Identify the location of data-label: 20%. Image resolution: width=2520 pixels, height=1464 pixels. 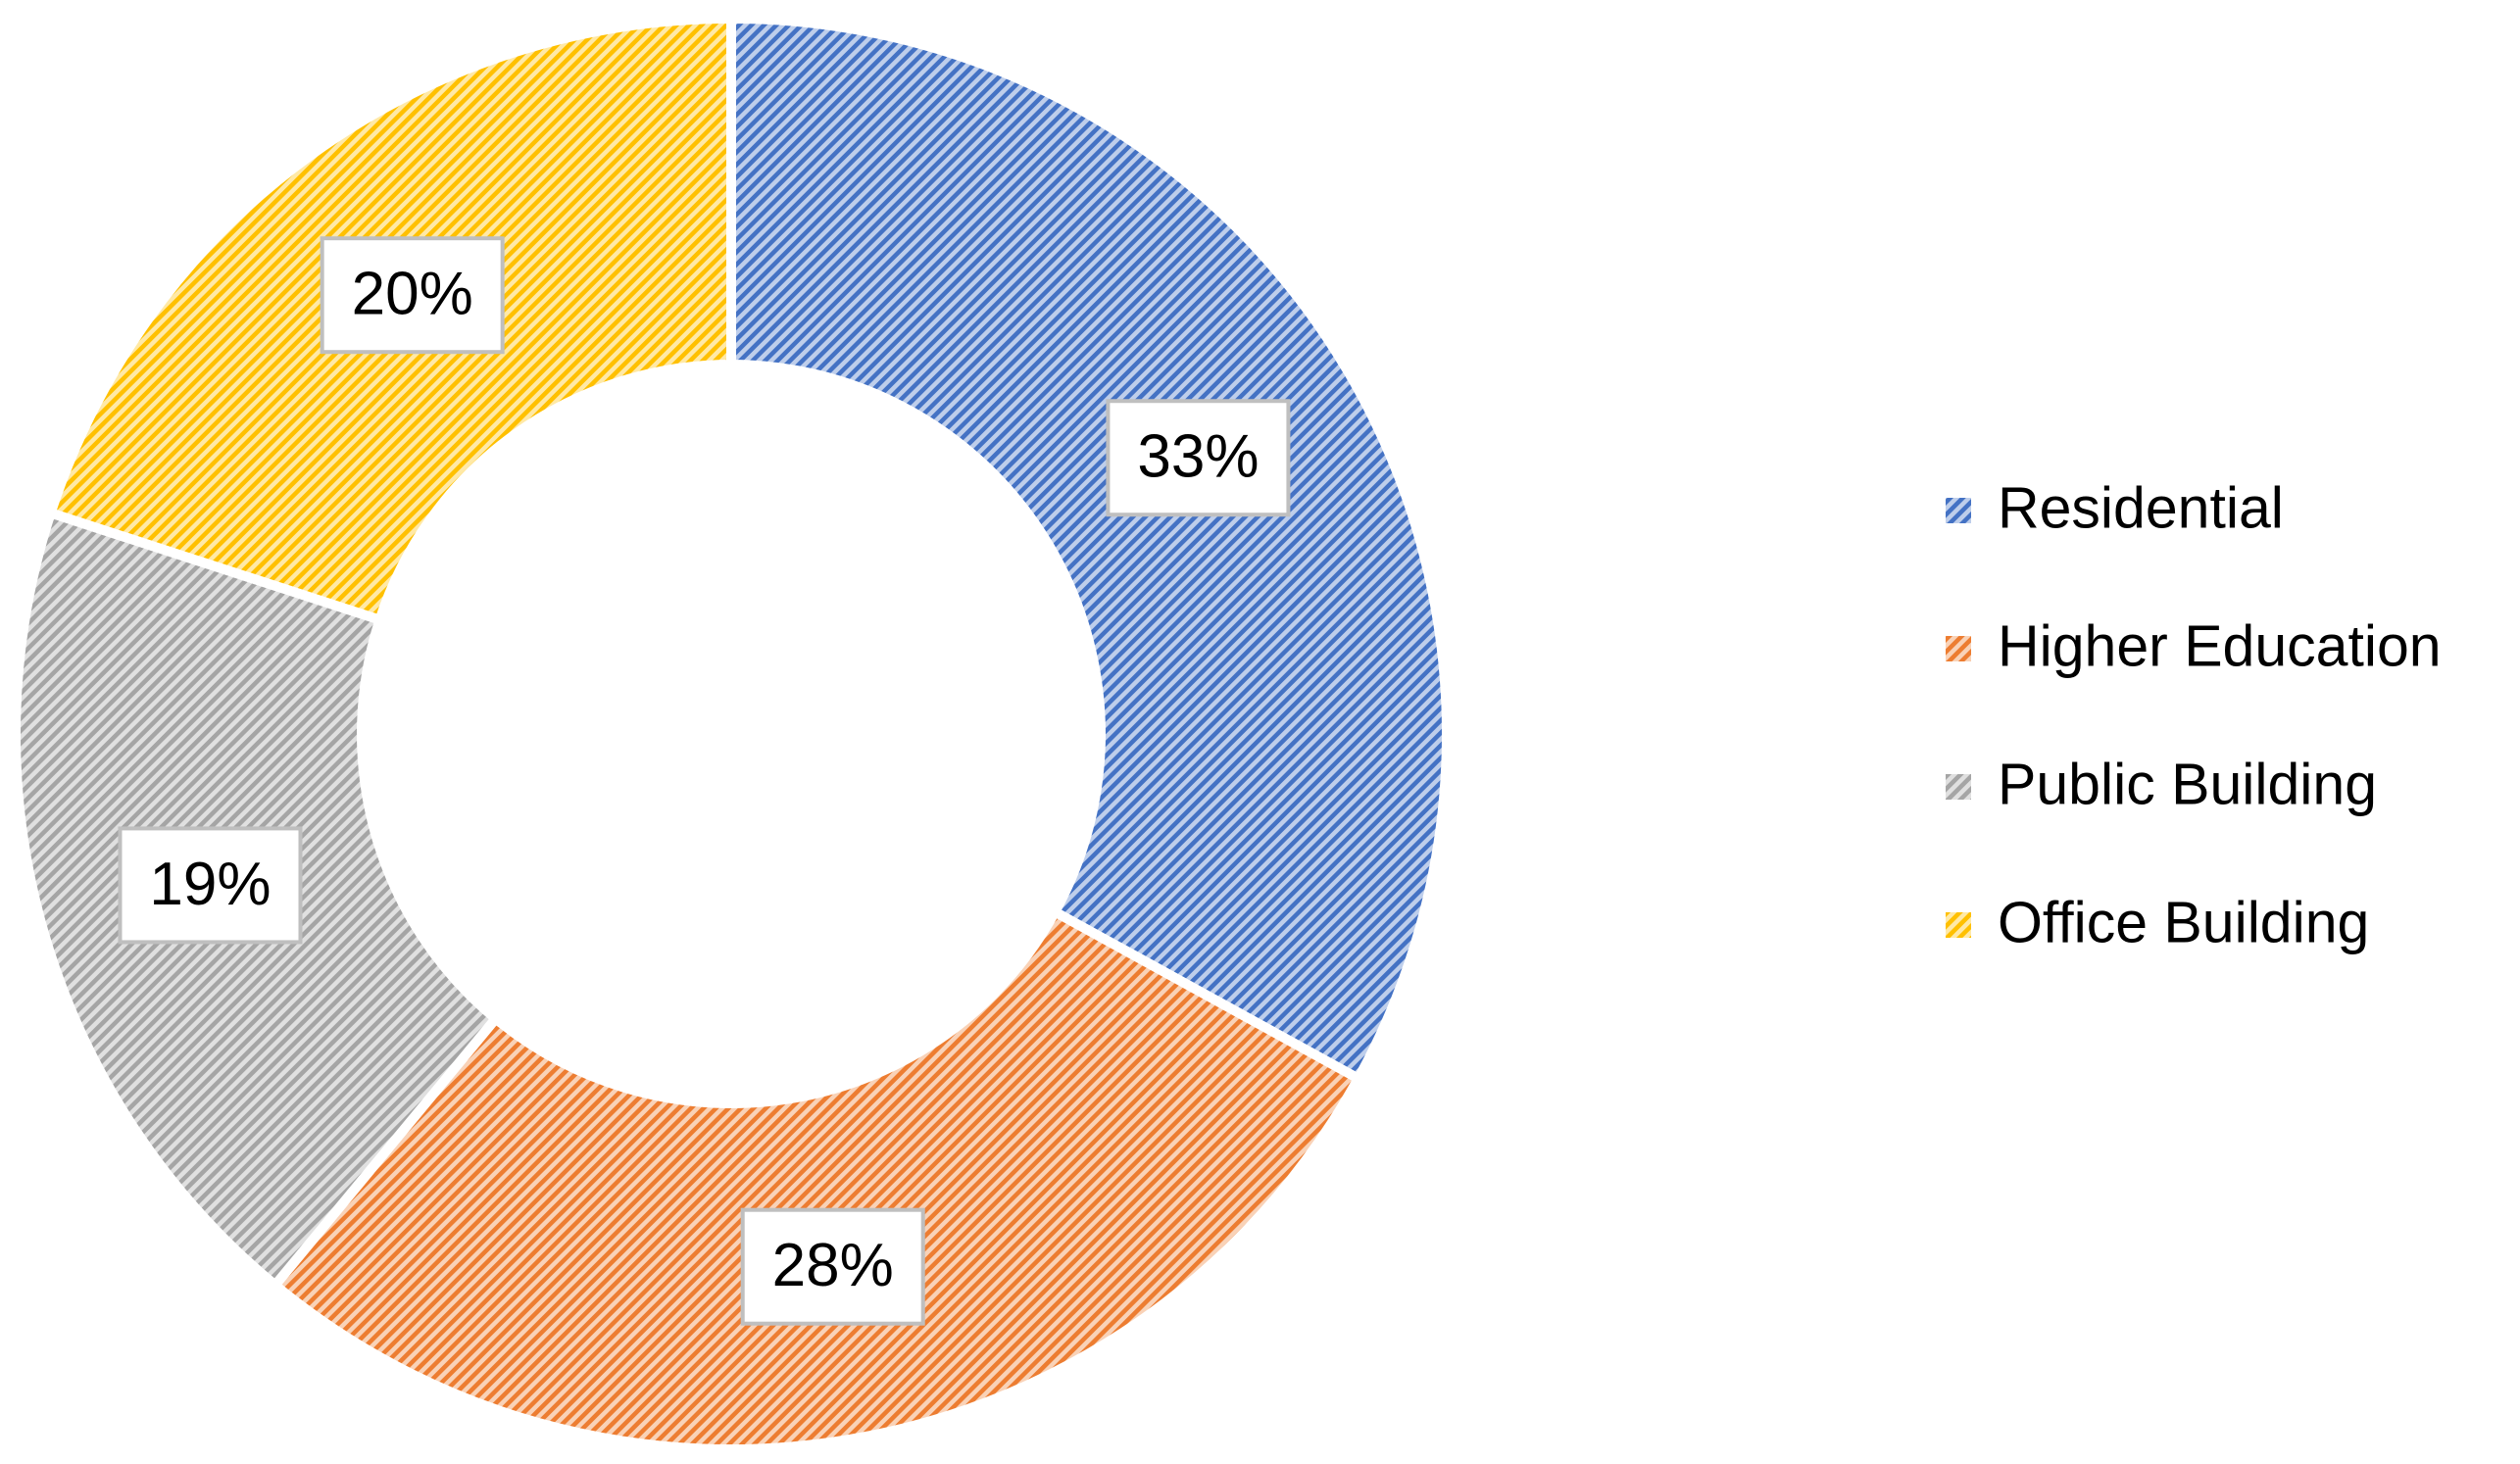
(412, 294).